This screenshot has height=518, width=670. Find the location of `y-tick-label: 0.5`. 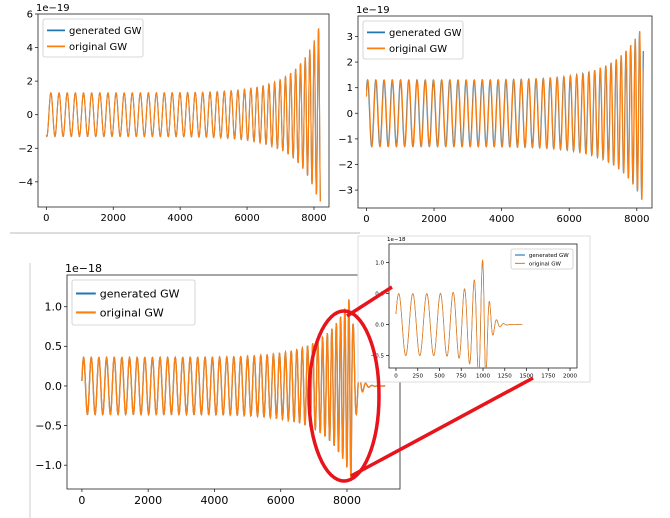

y-tick-label: 0.5 is located at coordinates (54, 346).